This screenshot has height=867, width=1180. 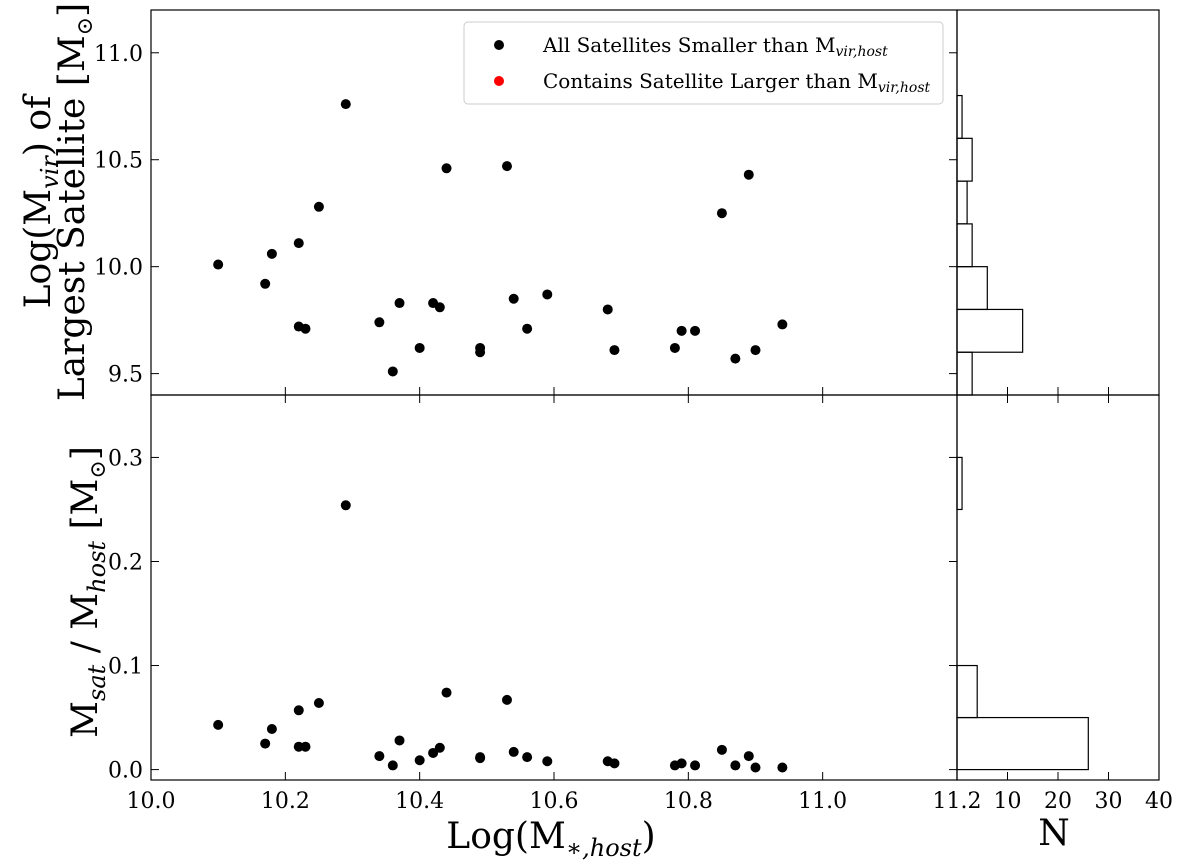 I want to click on bottom-x-tick-label-5: 11.0, so click(x=822, y=801).